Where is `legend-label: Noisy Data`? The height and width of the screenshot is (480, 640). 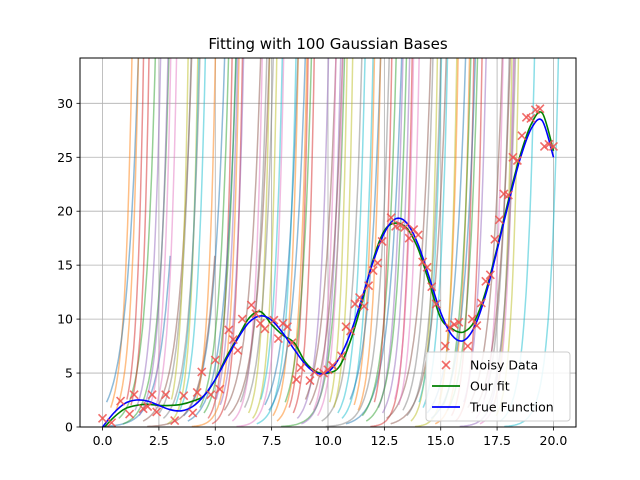
legend-label: Noisy Data is located at coordinates (504, 365).